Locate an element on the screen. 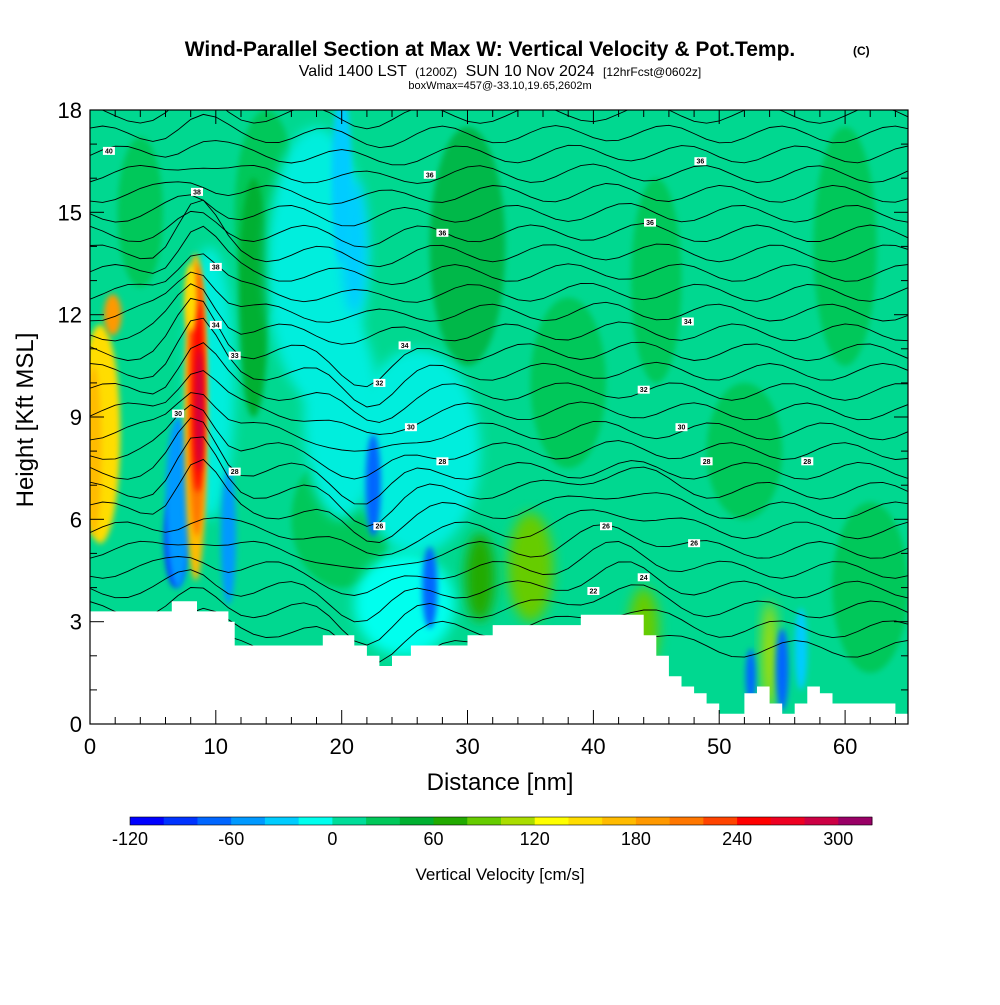 This screenshot has width=1000, height=1005. colorbar-label: -120 is located at coordinates (130, 839).